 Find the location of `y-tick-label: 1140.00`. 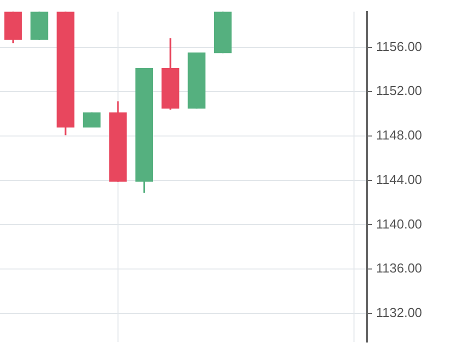

y-tick-label: 1140.00 is located at coordinates (399, 224).